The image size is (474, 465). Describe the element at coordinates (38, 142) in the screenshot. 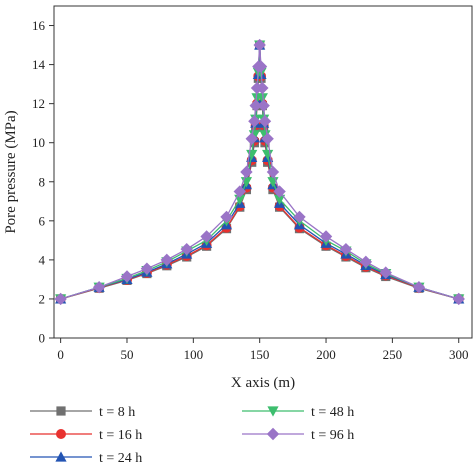

I see `y-tick-label: 10` at that location.